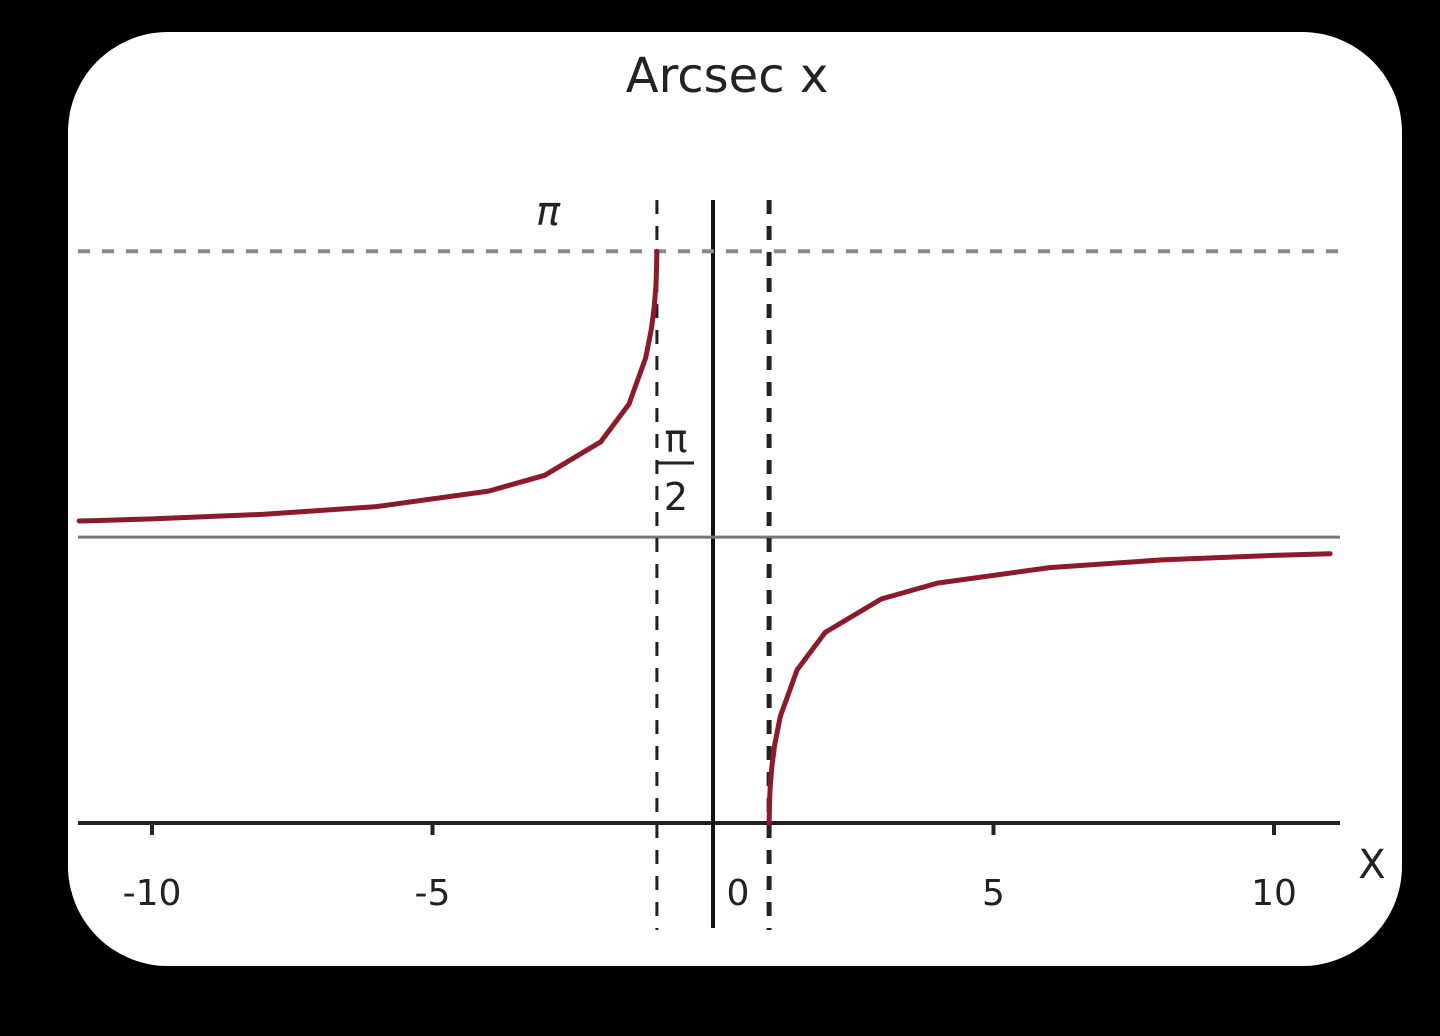 The width and height of the screenshot is (1440, 1036). I want to click on x-axis-label: X, so click(1371, 865).